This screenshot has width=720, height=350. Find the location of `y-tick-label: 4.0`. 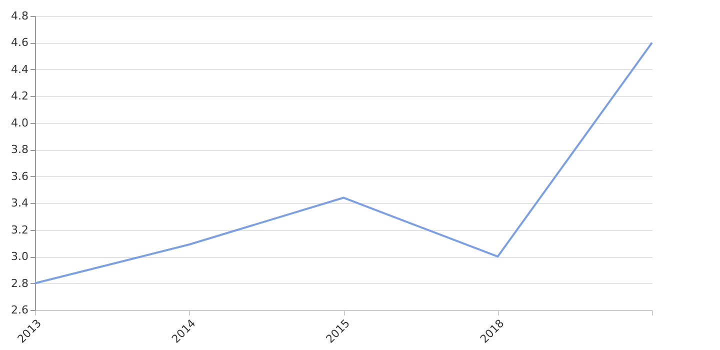

y-tick-label: 4.0 is located at coordinates (19, 123).